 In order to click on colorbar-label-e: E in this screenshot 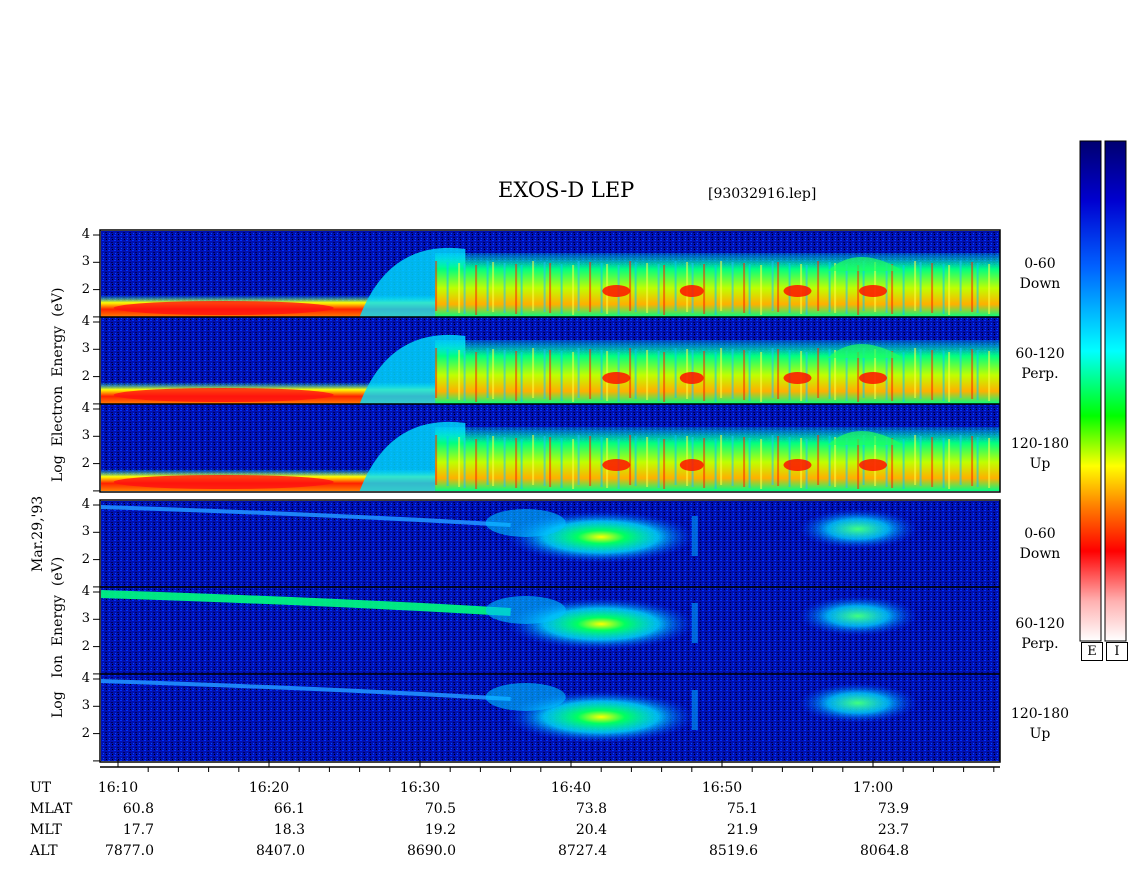, I will do `click(1092, 651)`.